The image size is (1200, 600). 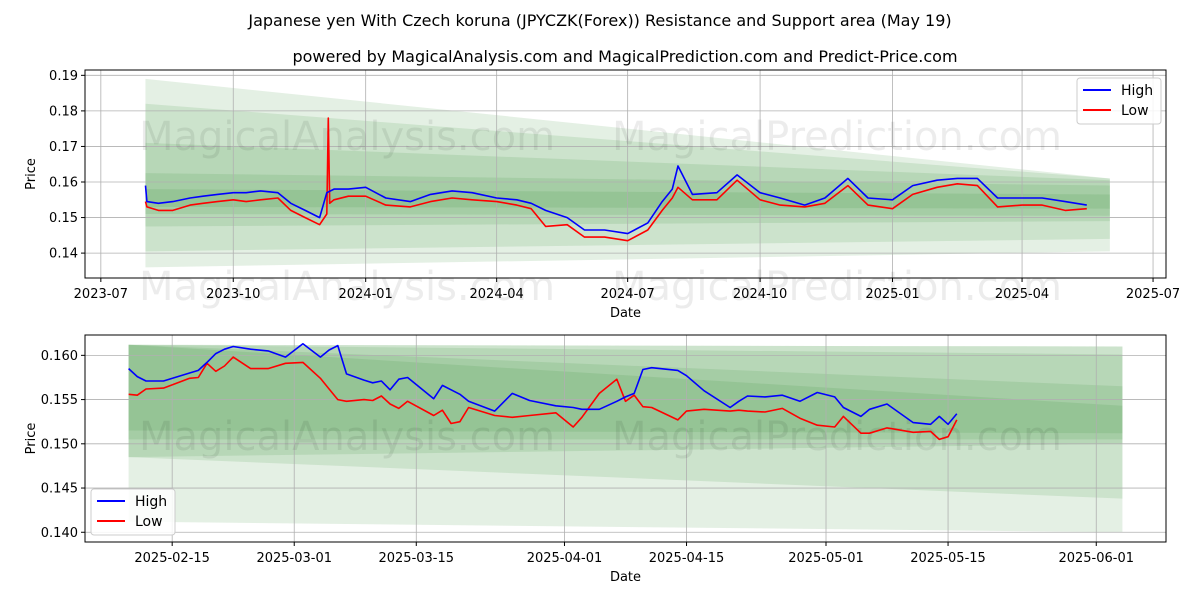 I want to click on x-tick-label: 2024-04, so click(x=497, y=294).